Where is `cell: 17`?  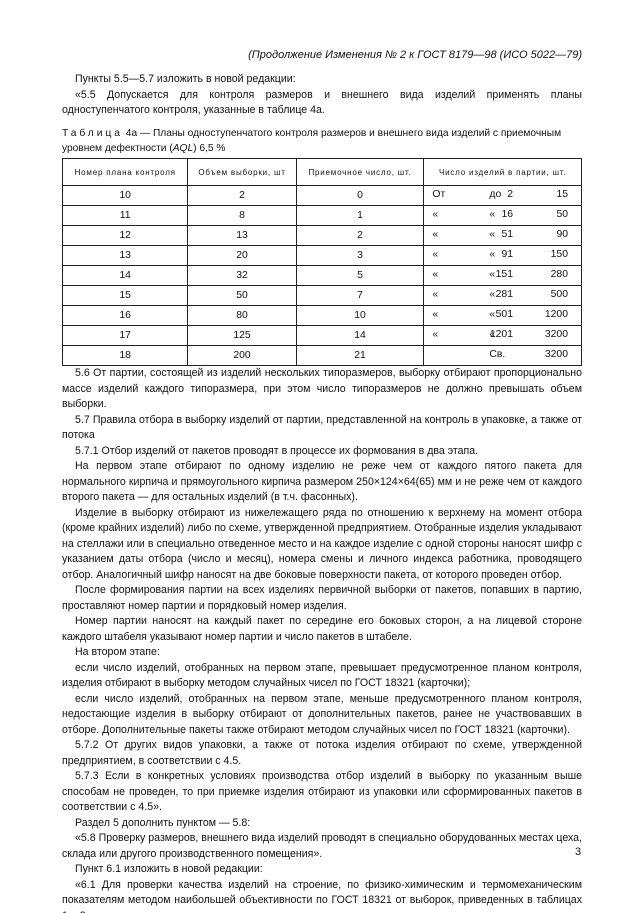
cell: 17 is located at coordinates (125, 335).